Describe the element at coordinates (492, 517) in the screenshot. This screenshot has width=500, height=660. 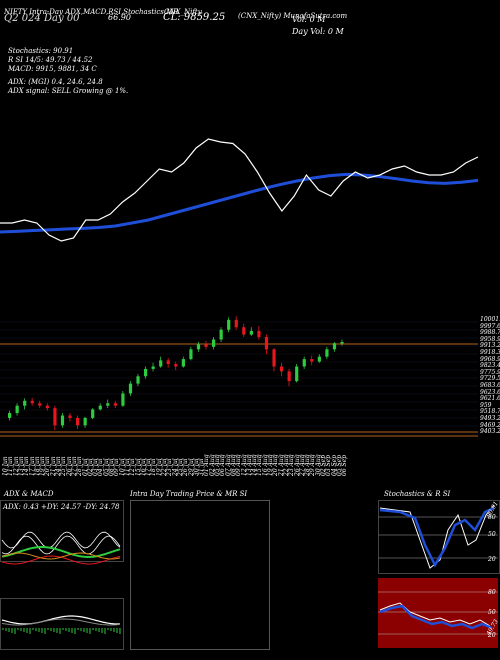
I see `stoch-level-80: 80` at that location.